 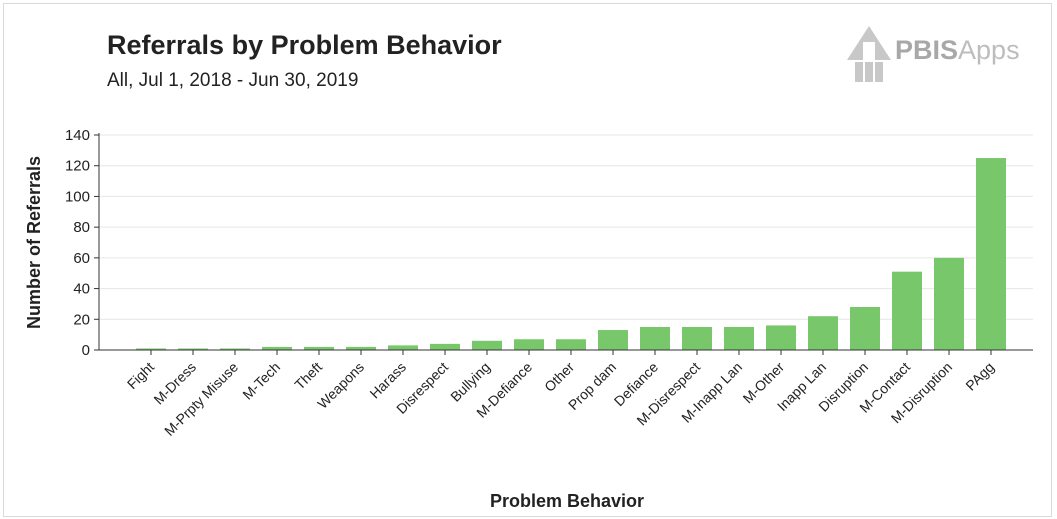 I want to click on x-axis-label: Problem Behavior, so click(x=567, y=501).